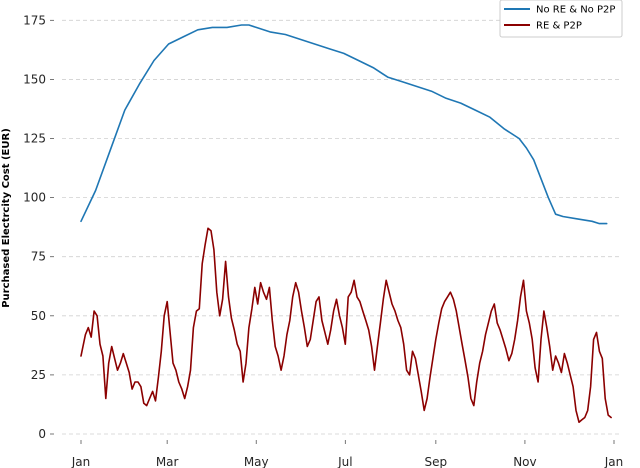  Describe the element at coordinates (38, 375) in the screenshot. I see `y-tick-label: 25` at that location.